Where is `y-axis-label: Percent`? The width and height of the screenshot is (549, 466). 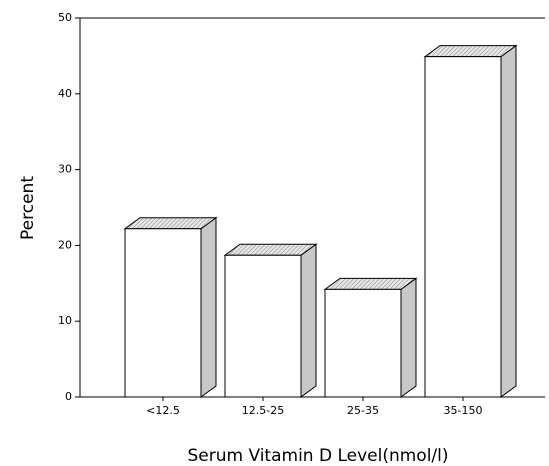
y-axis-label: Percent is located at coordinates (28, 208).